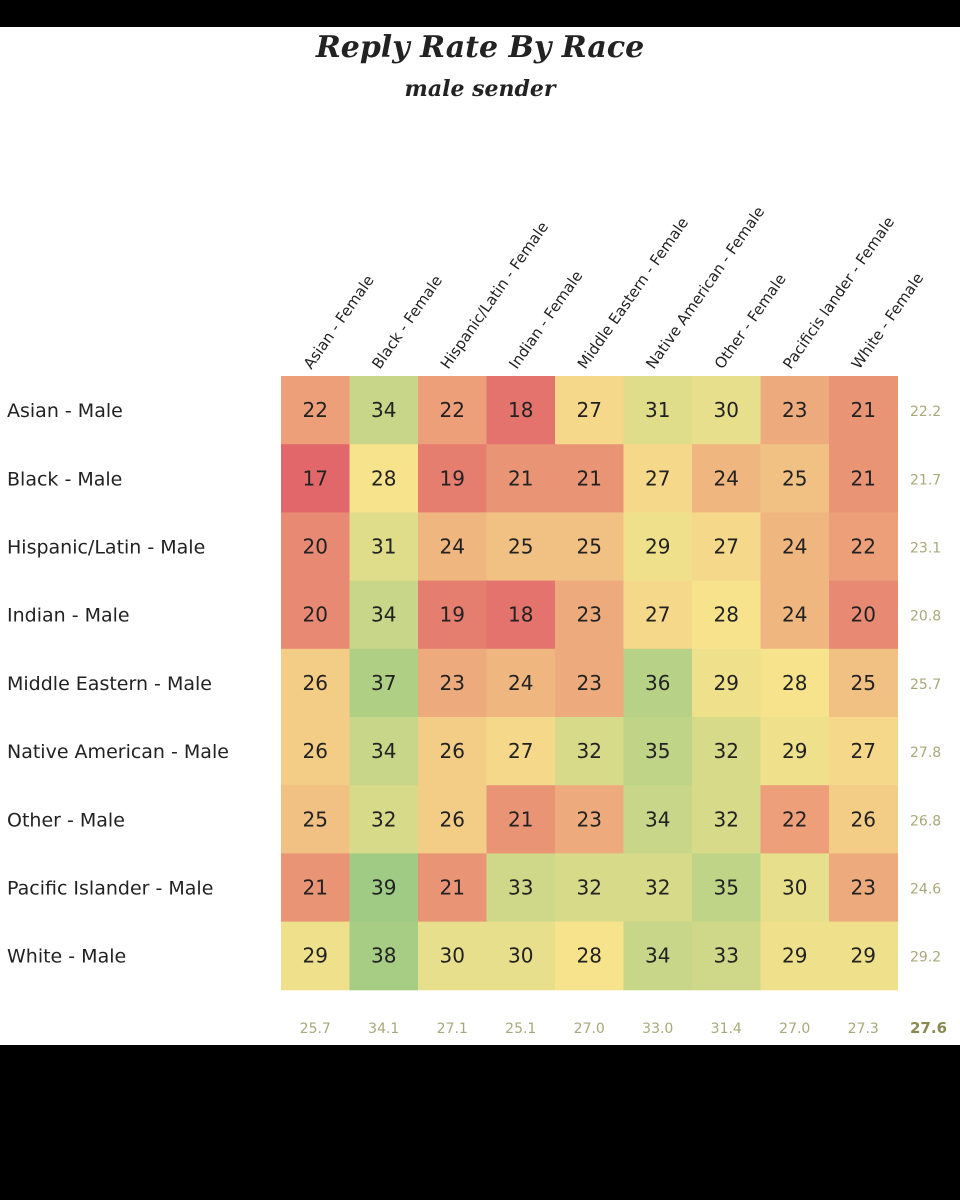 The width and height of the screenshot is (960, 1200). I want to click on column-label: Black - Female, so click(407, 322).